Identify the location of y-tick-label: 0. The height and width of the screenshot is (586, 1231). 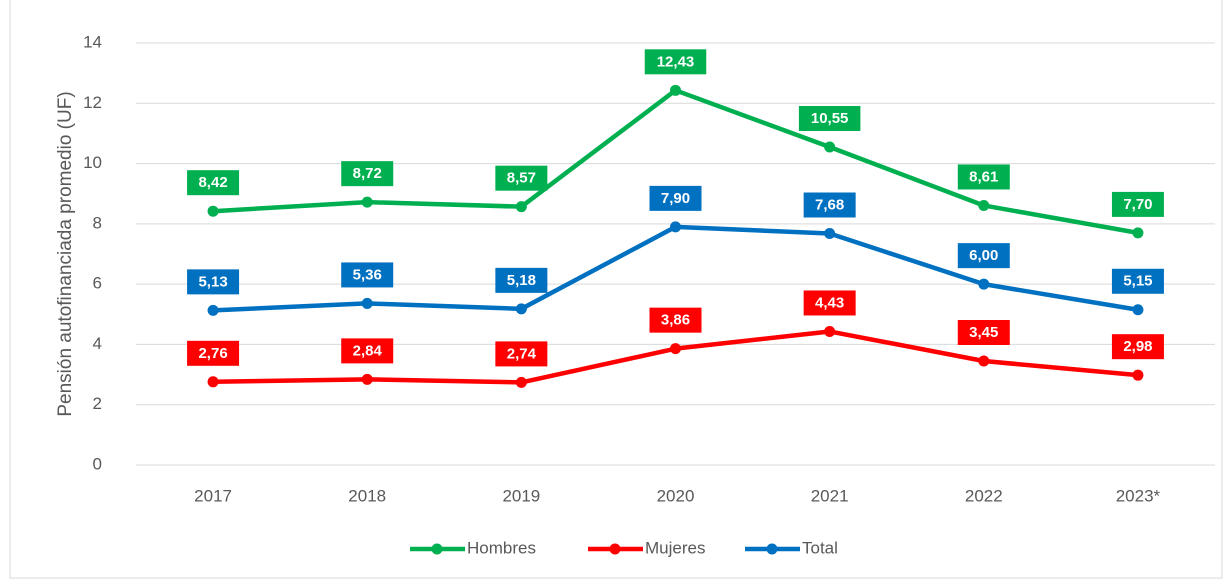
(97, 463).